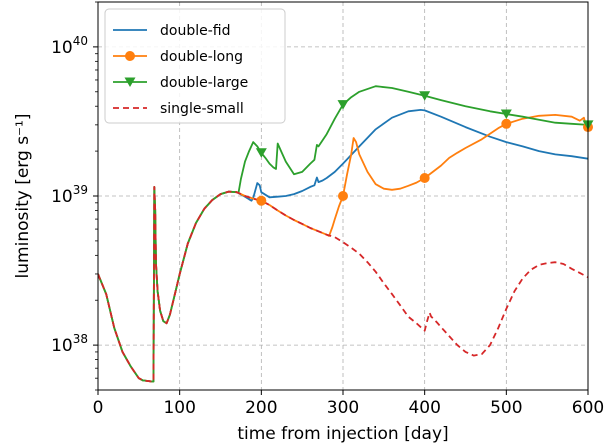 The height and width of the screenshot is (446, 608). What do you see at coordinates (202, 109) in the screenshot?
I see `legend-label-single-small: single-small` at bounding box center [202, 109].